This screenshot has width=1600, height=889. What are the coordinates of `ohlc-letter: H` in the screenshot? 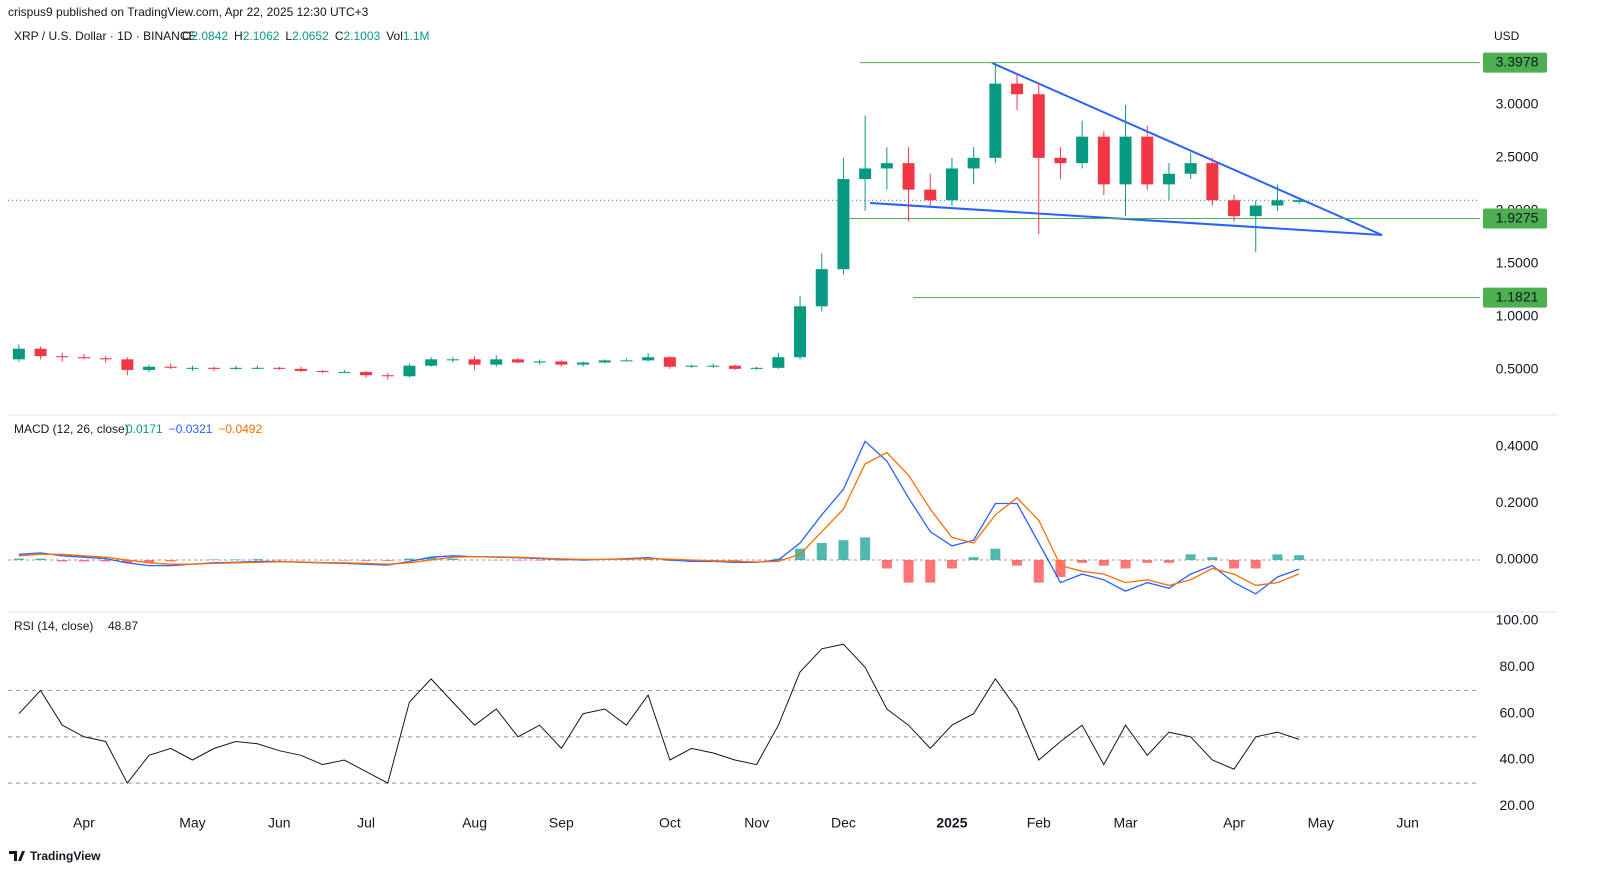 It's located at (238, 36).